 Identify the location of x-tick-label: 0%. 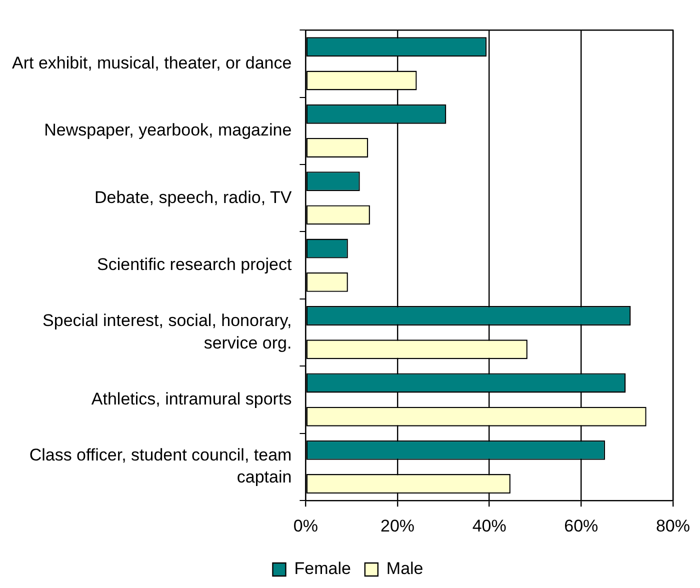
(305, 526).